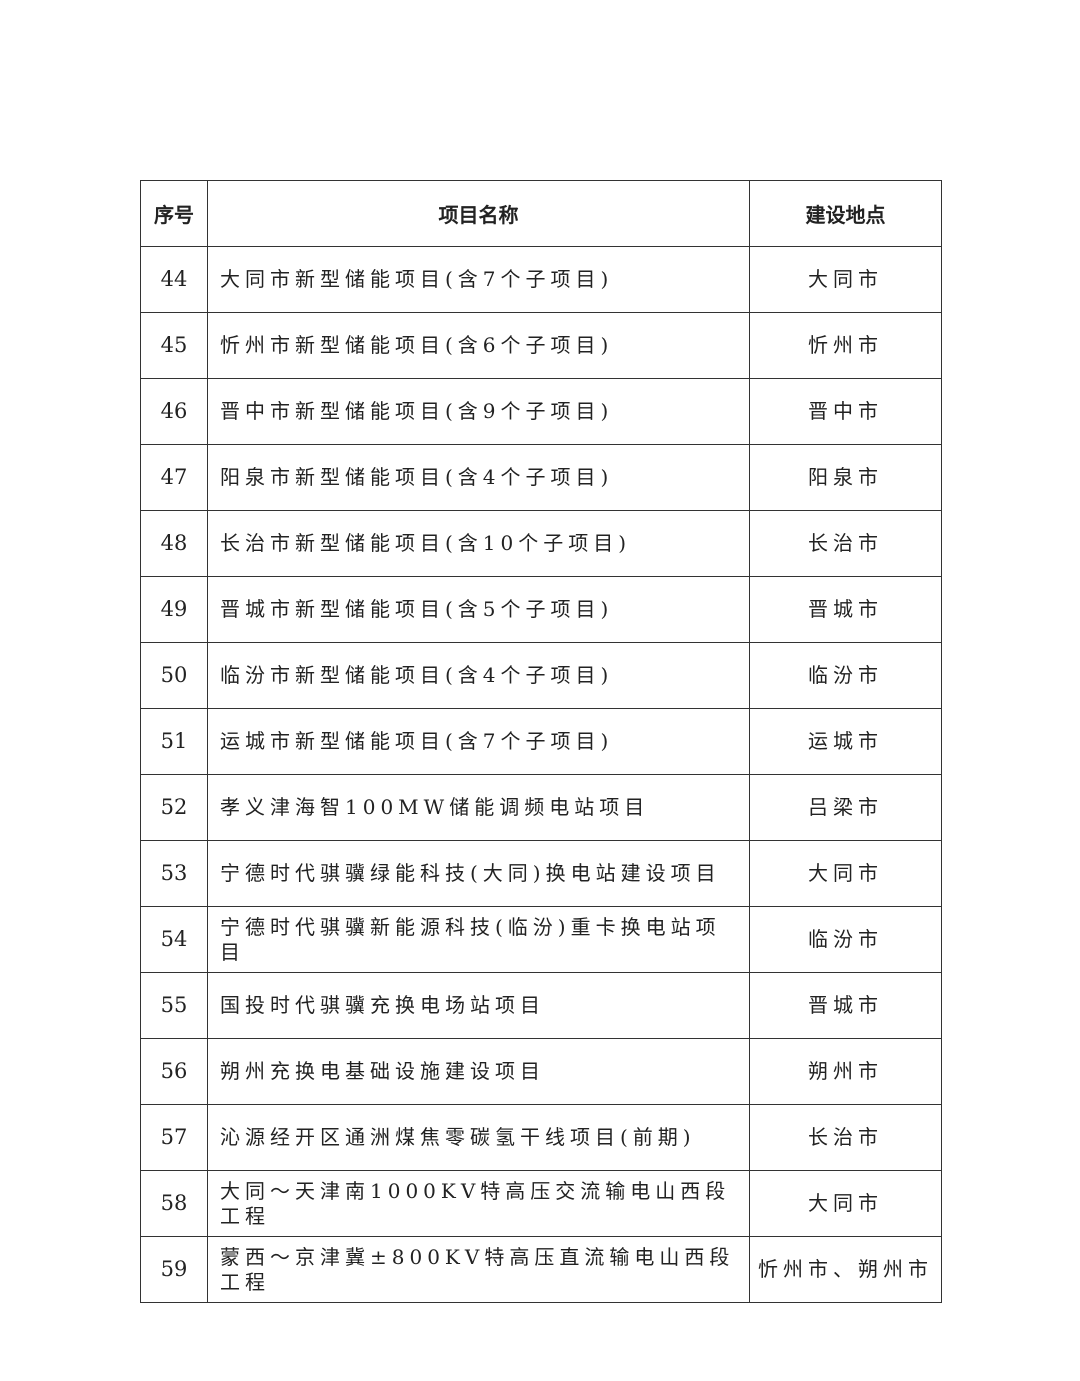 The image size is (1080, 1381). Describe the element at coordinates (174, 1071) in the screenshot. I see `serial-number-cell: 56` at that location.